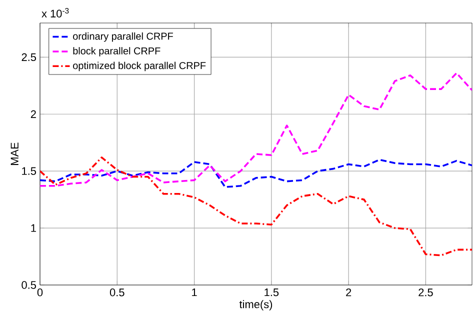 The image size is (474, 323). I want to click on y-tick-label: 2.5, so click(29, 57).